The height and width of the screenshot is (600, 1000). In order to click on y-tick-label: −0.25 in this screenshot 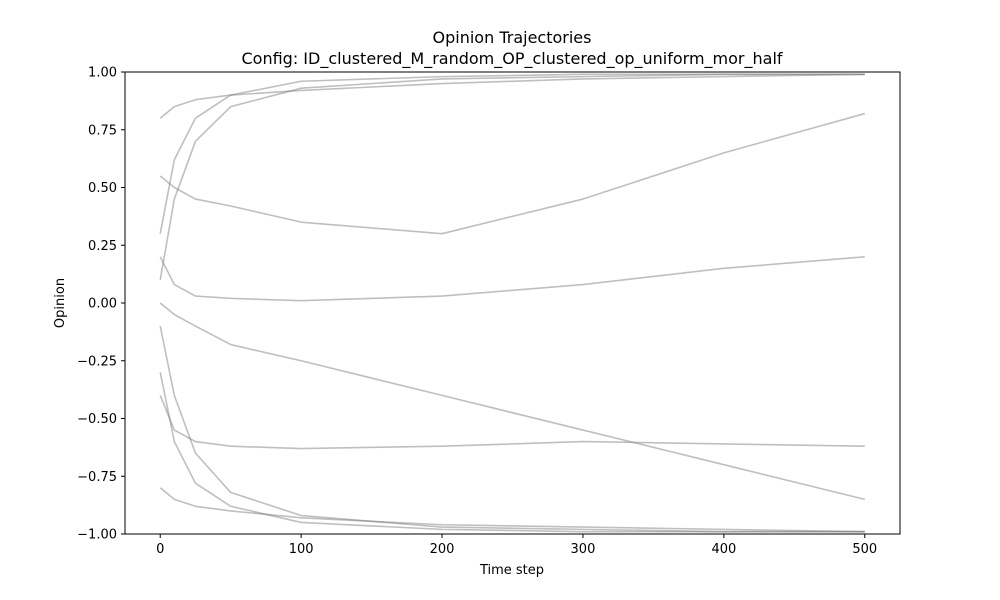, I will do `click(97, 361)`.